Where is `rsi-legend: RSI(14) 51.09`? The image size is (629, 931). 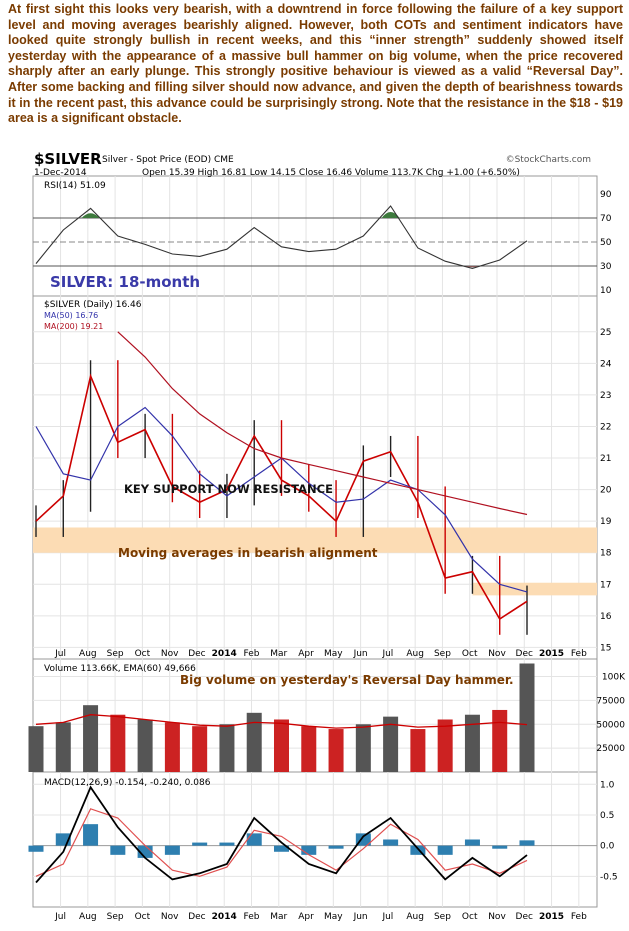 rsi-legend: RSI(14) 51.09 is located at coordinates (75, 186).